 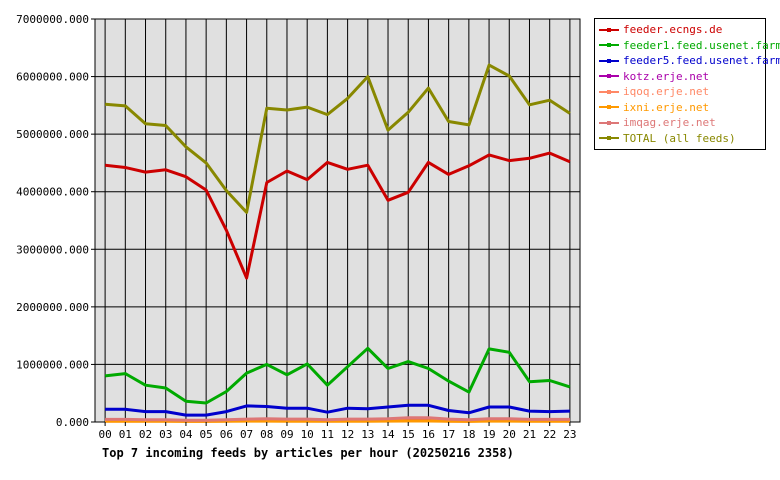 I want to click on x-tick-label: 04, so click(x=186, y=434).